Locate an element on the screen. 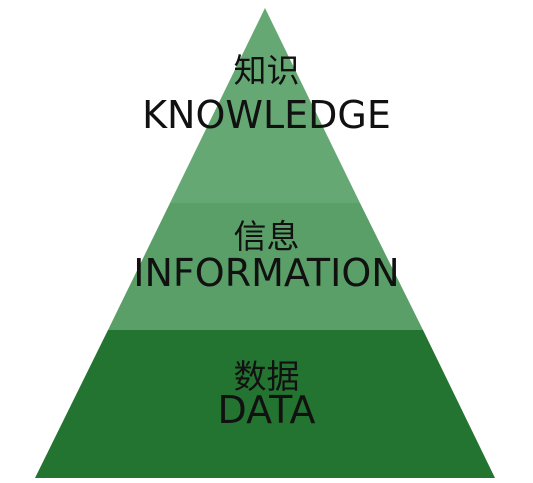 The width and height of the screenshot is (533, 483). knowledge-english-label: KNOWLEDGE is located at coordinates (266, 115).